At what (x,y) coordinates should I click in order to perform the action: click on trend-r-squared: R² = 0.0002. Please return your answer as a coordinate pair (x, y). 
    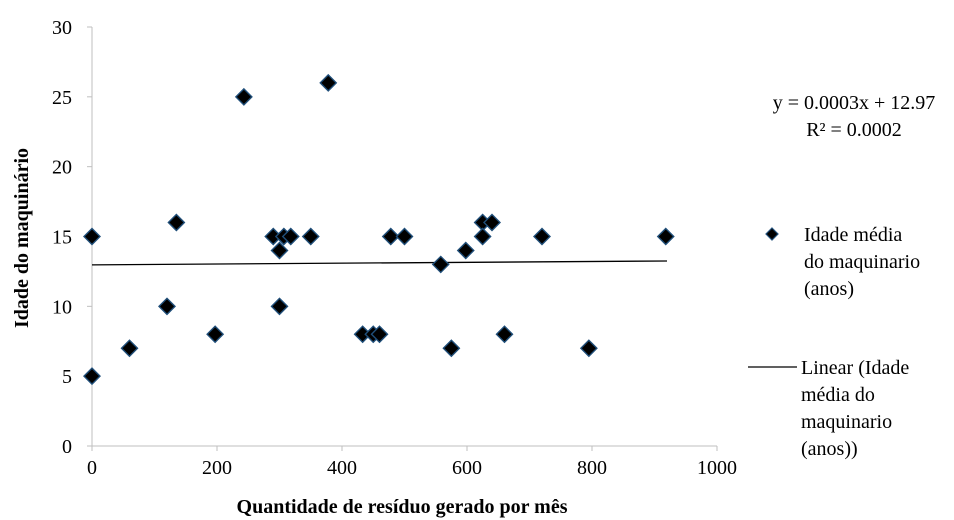
    Looking at the image, I should click on (854, 130).